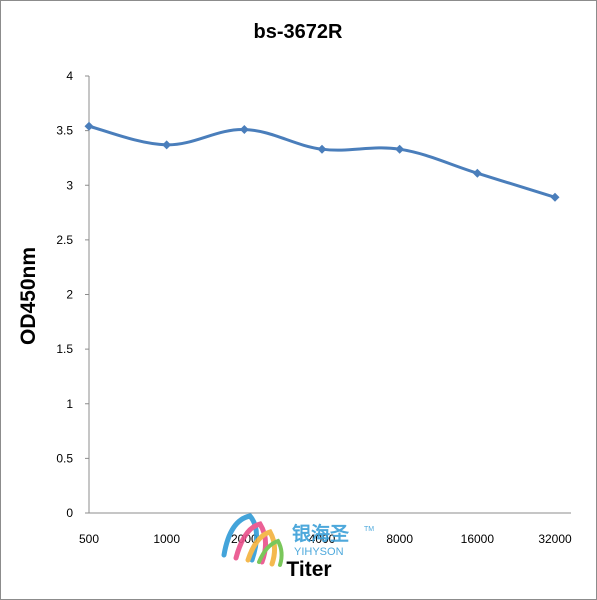 The height and width of the screenshot is (600, 597). I want to click on watermark-text-cn: 银海圣, so click(321, 533).